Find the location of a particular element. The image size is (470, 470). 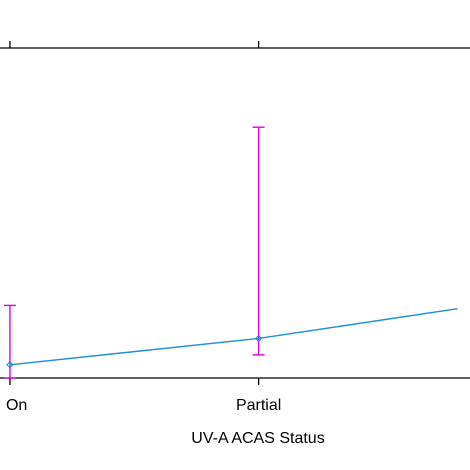

x-axis-label: UV-A ACAS Status is located at coordinates (257, 438).